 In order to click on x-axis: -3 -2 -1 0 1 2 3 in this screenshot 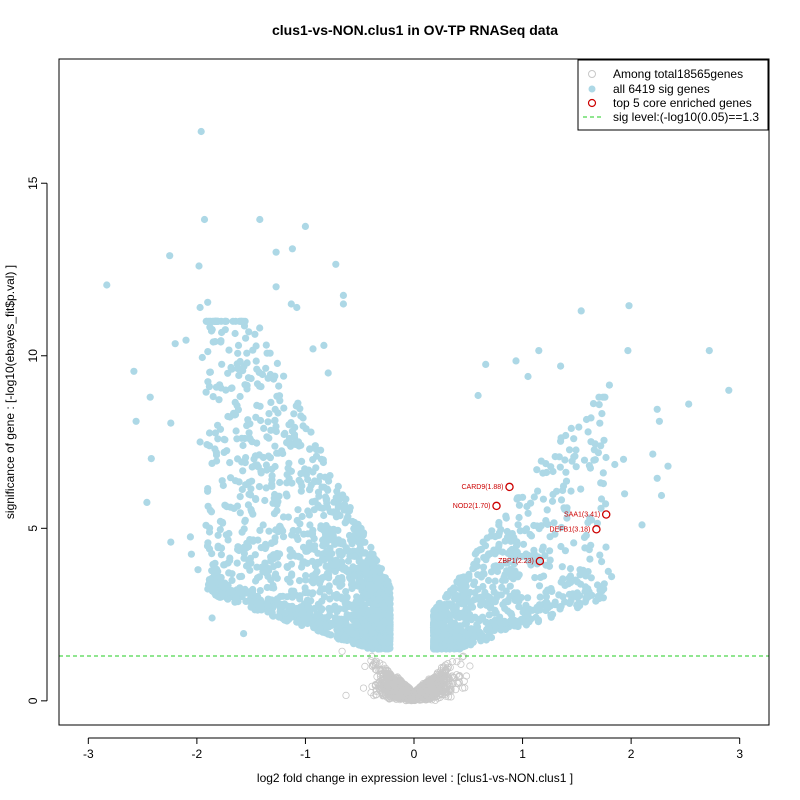, I will do `click(413, 749)`.